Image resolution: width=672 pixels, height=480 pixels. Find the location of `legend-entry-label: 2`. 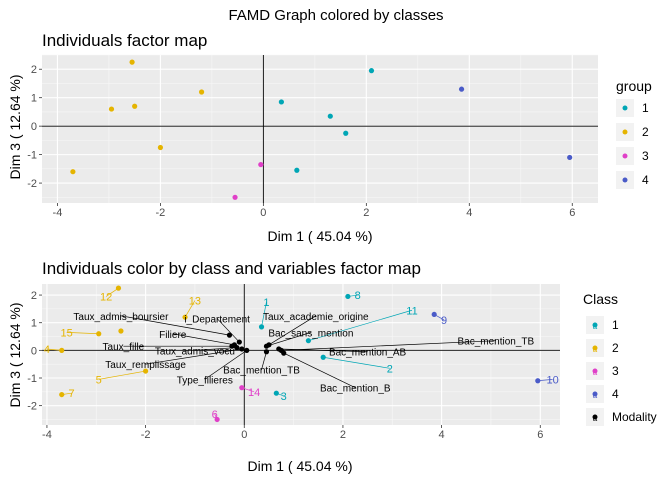

legend-entry-label: 2 is located at coordinates (645, 132).